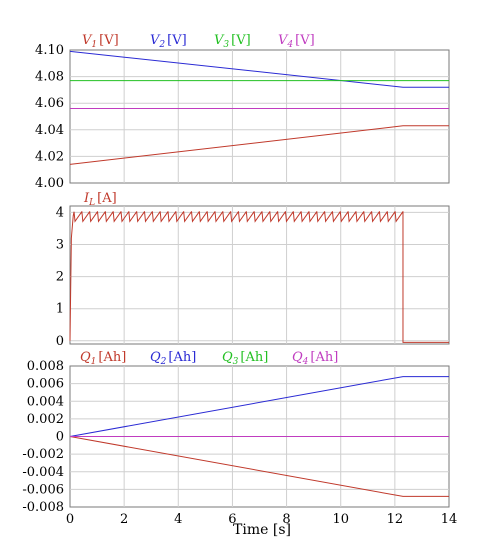  I want to click on y-tick-label: 4.10, so click(49, 50).